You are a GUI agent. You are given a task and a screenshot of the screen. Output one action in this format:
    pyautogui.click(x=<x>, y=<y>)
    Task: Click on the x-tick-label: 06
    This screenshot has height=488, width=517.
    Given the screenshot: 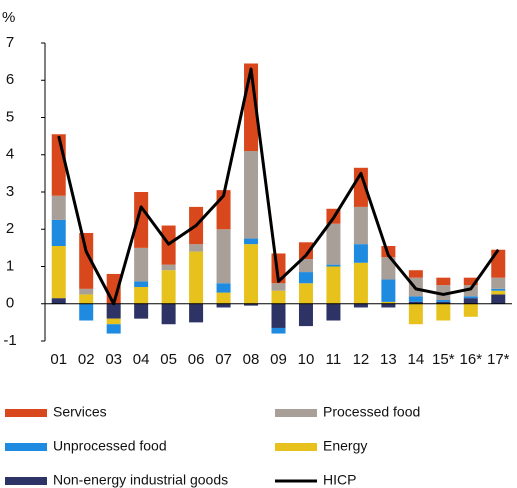 What is the action you would take?
    pyautogui.click(x=196, y=359)
    